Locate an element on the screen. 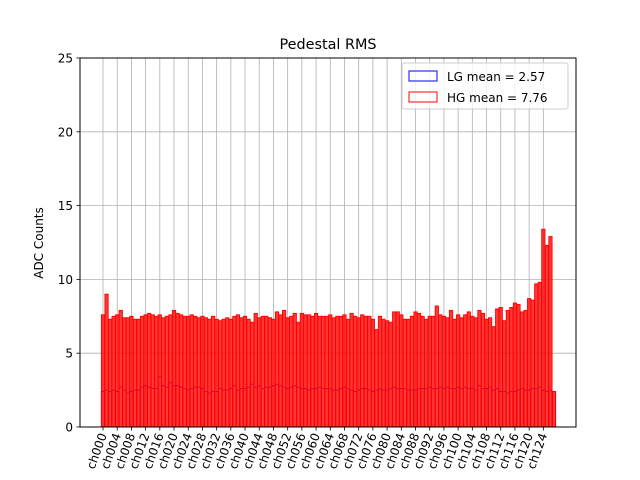  hg-bar-ch108 is located at coordinates (486, 373).